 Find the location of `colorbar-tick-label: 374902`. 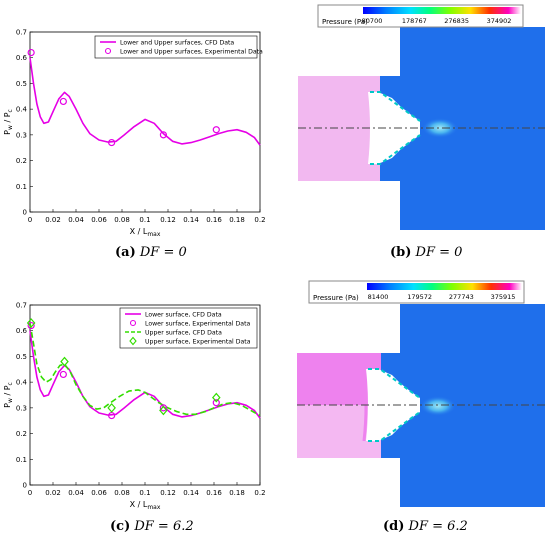

colorbar-tick-label: 374902 is located at coordinates (499, 21).